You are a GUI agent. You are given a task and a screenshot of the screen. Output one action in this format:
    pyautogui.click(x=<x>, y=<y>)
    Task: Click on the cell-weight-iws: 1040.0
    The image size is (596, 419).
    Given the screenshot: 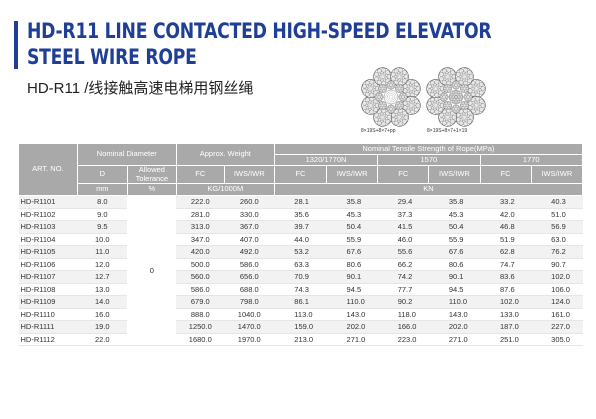 What is the action you would take?
    pyautogui.click(x=249, y=314)
    